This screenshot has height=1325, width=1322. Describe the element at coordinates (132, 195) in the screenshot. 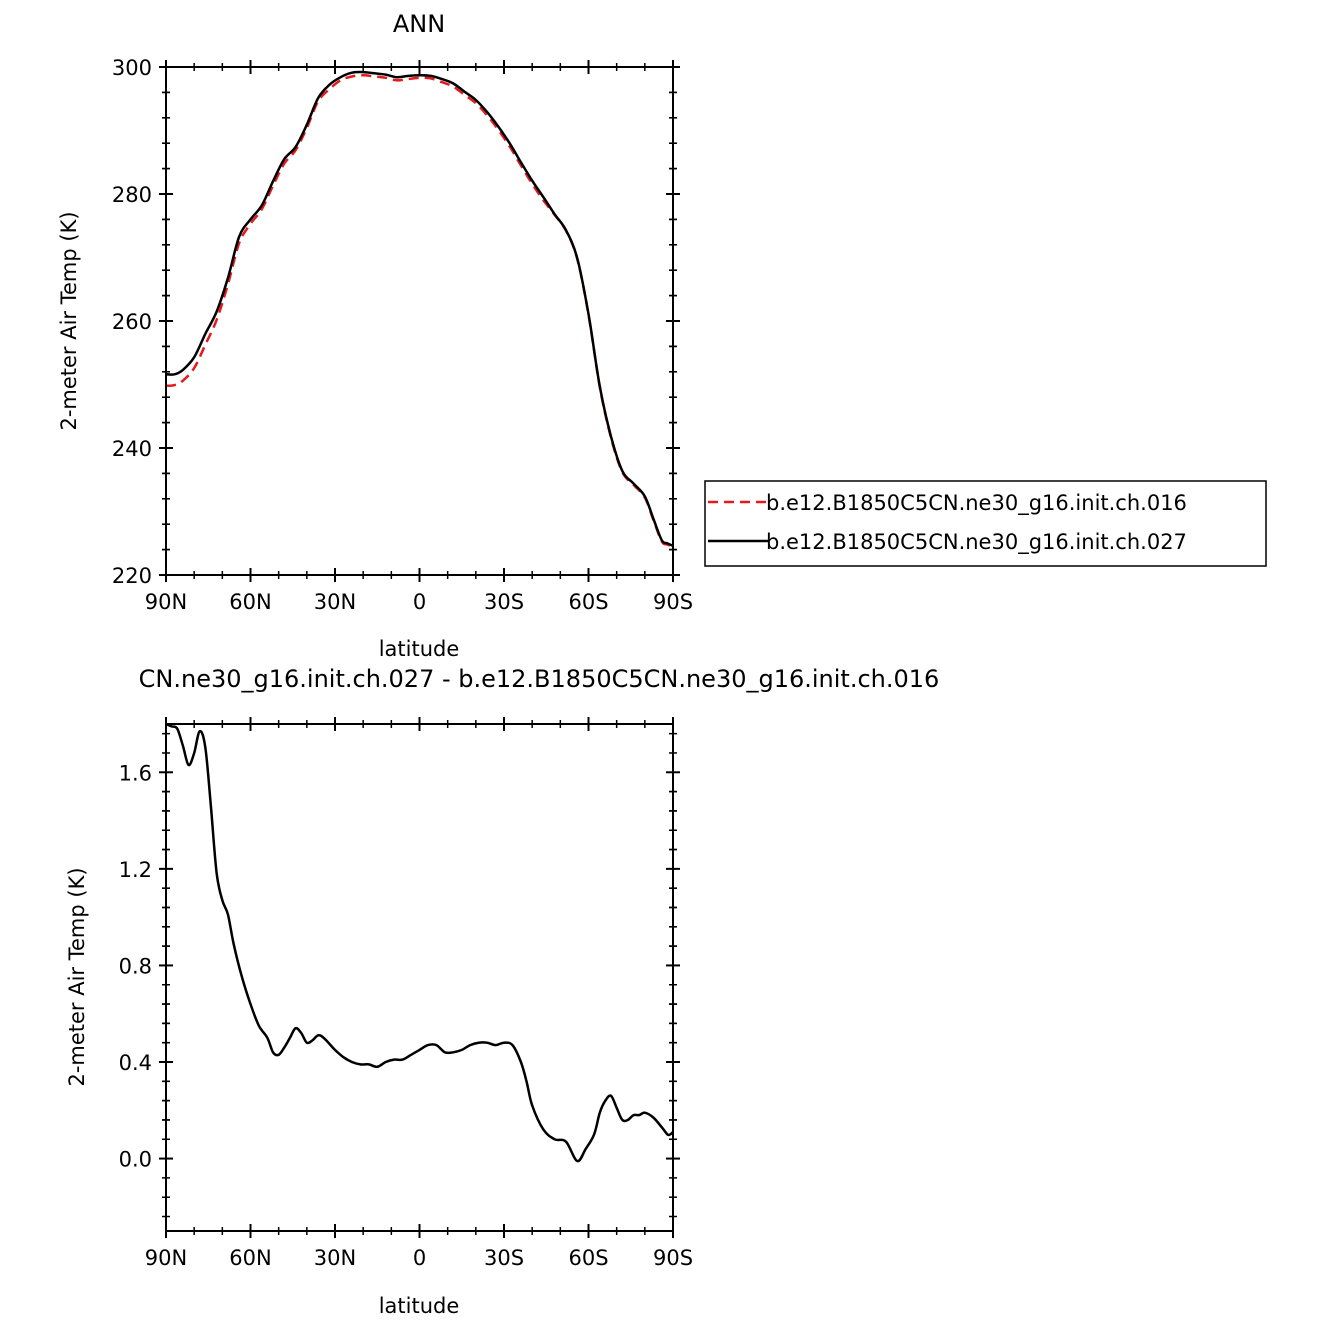

I see `y-tick-label: 280` at that location.